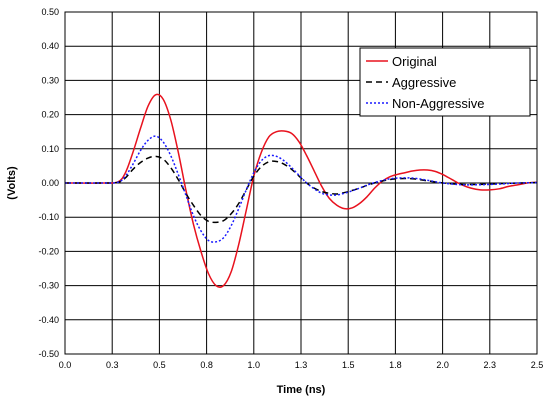 This screenshot has width=551, height=400. I want to click on x-tick-label: 0.8, so click(206, 365).